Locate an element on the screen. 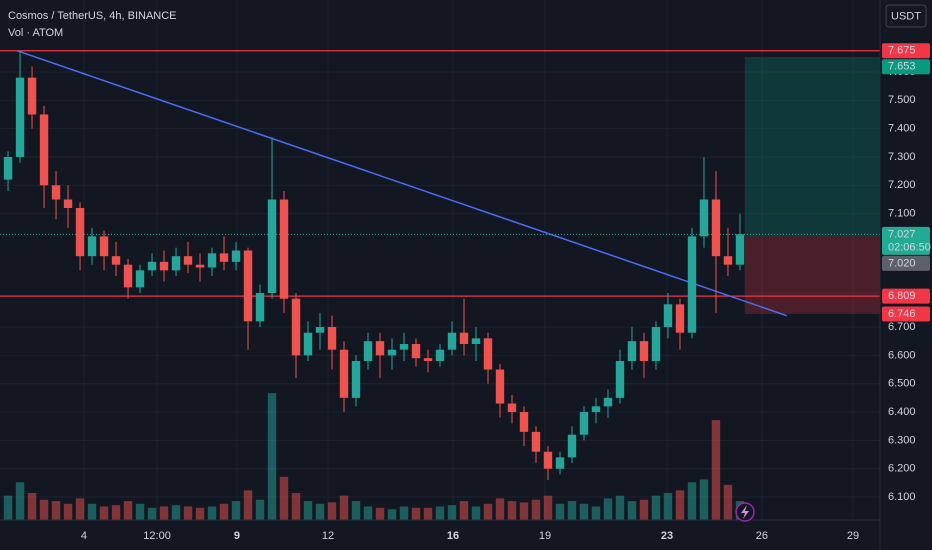  x-tick-label: 12:00 is located at coordinates (157, 536).